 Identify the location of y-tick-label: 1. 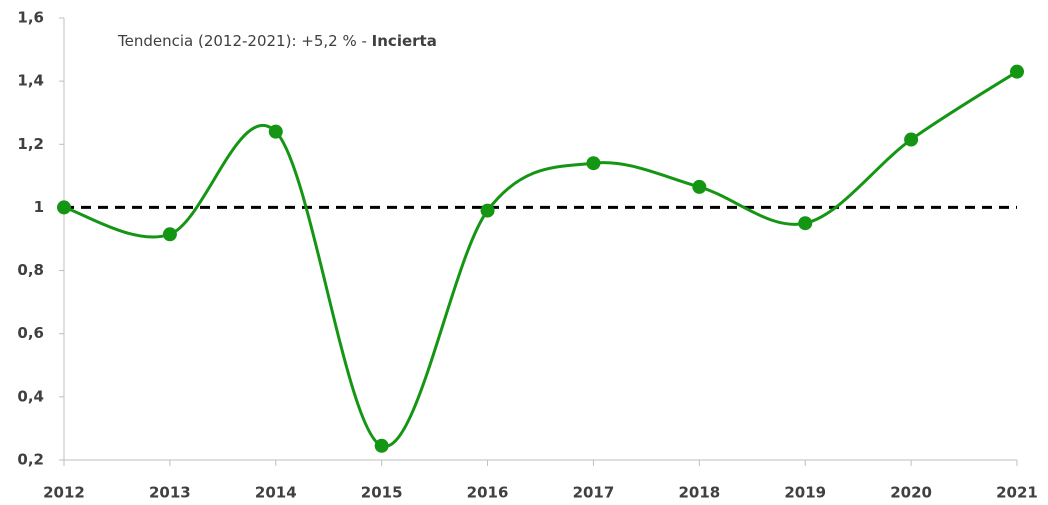
(39, 207).